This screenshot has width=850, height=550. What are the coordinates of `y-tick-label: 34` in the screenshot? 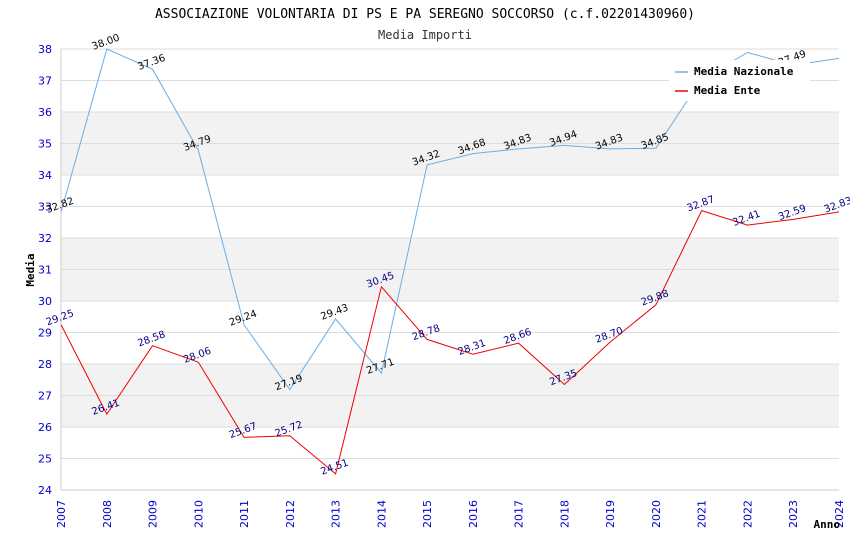 It's located at (45, 175).